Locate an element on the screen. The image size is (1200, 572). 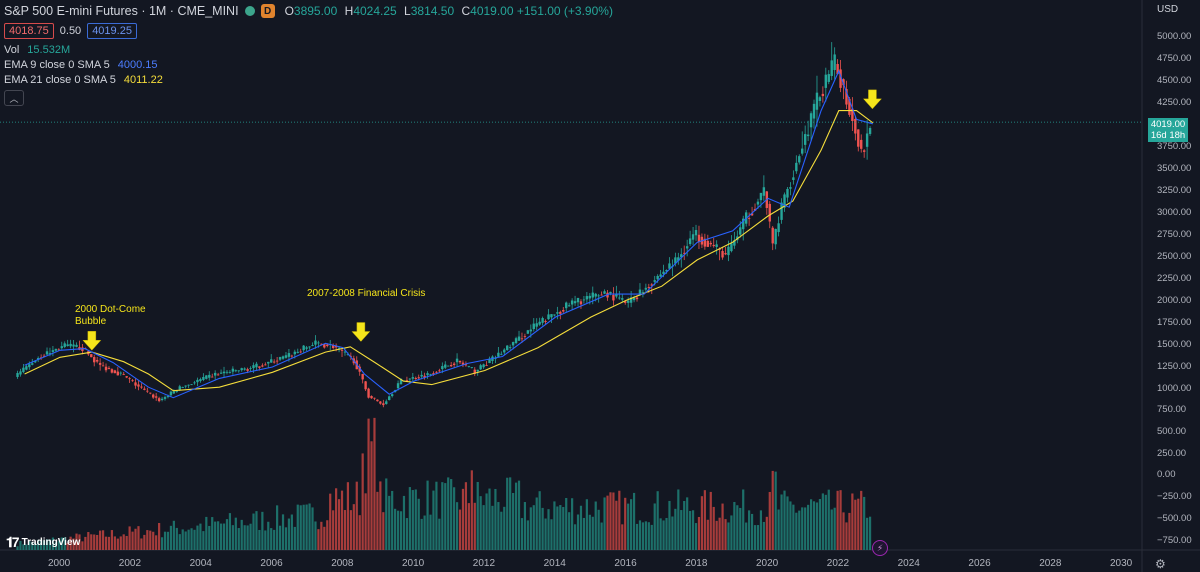
tradingview-logo-icon: 𝟏7 is located at coordinates (13, 542).